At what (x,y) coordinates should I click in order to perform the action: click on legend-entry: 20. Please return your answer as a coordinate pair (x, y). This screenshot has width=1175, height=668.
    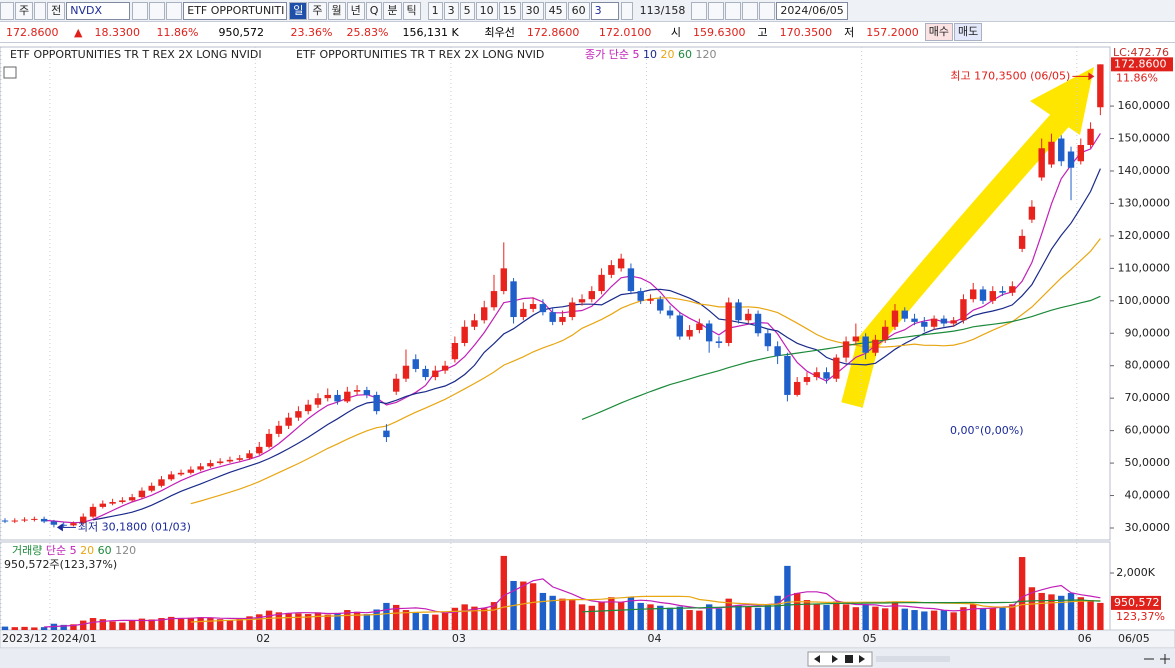
    Looking at the image, I should click on (87, 550).